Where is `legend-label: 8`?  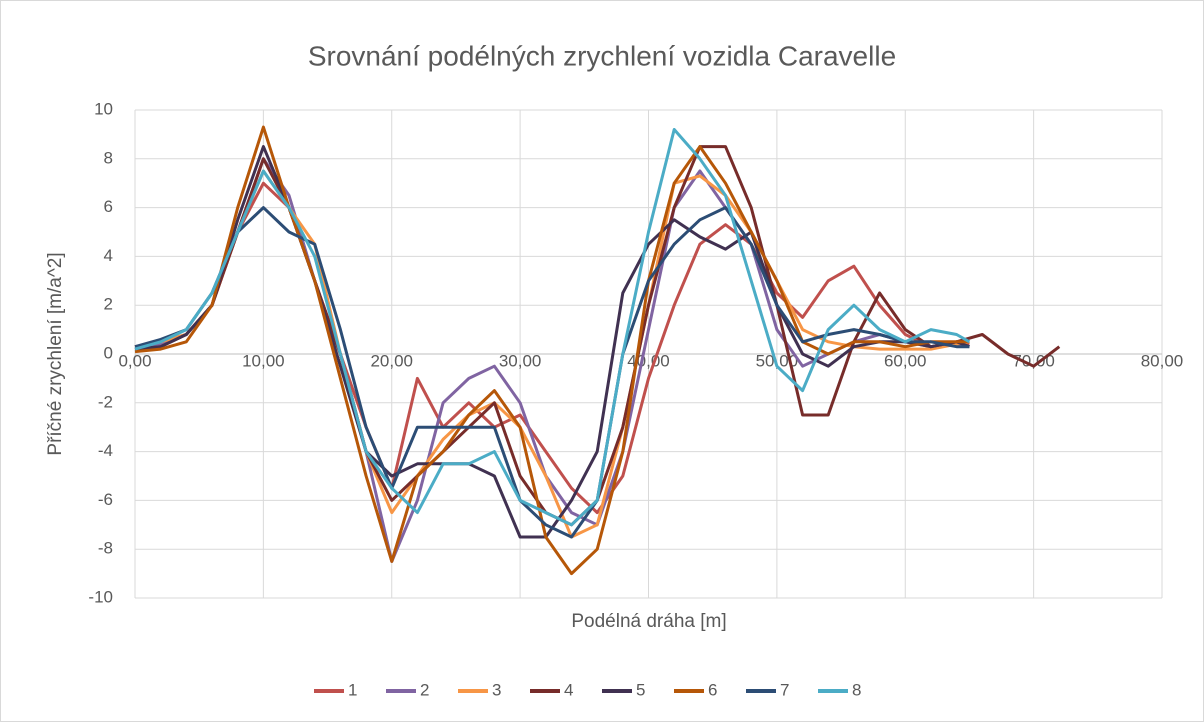 legend-label: 8 is located at coordinates (856, 689).